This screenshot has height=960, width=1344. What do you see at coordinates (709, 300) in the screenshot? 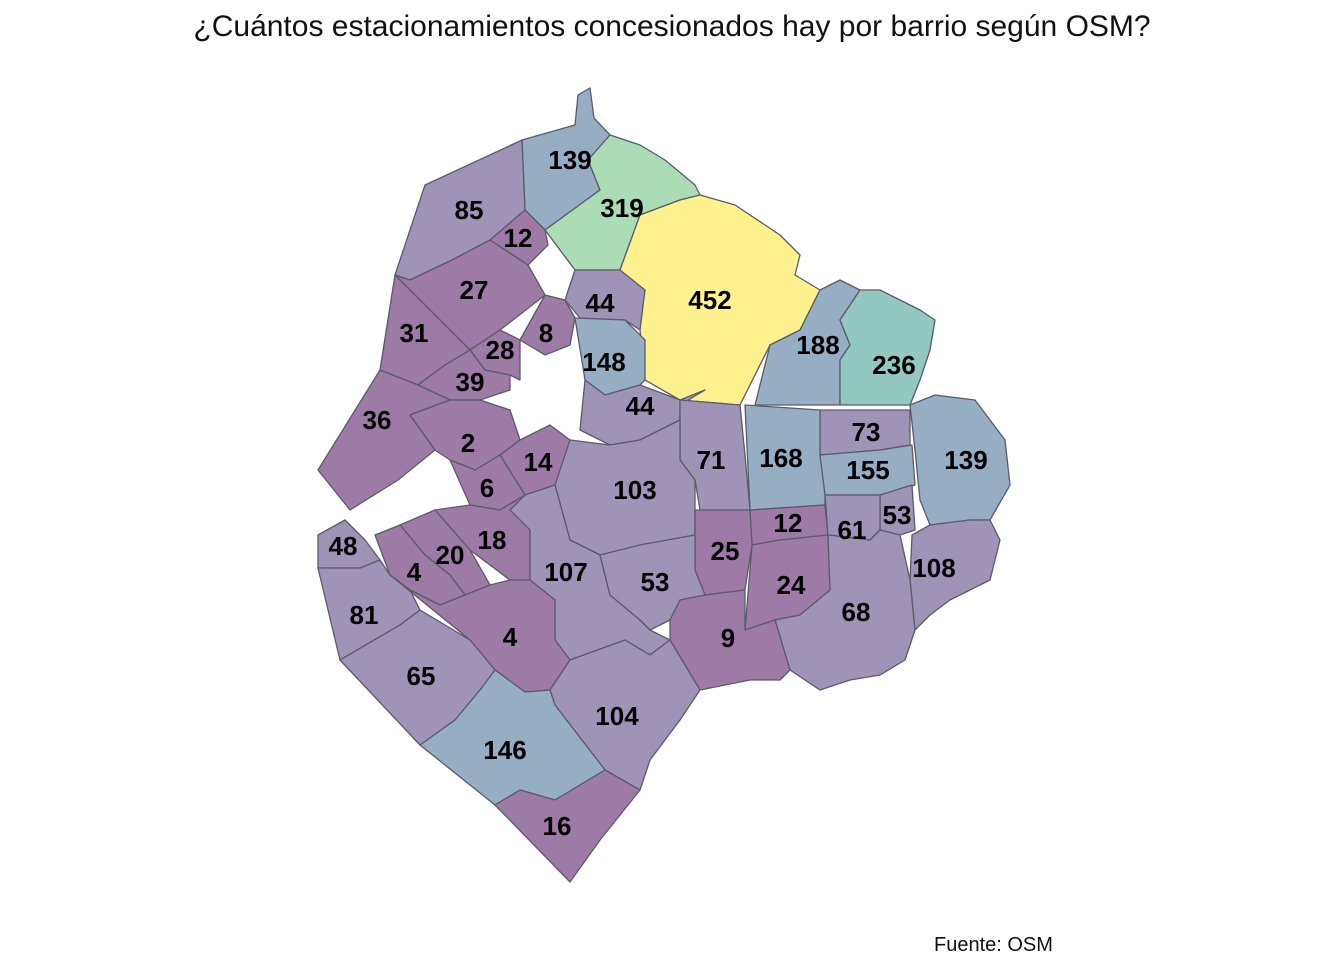
I see `barrio-value-label: 452` at bounding box center [709, 300].